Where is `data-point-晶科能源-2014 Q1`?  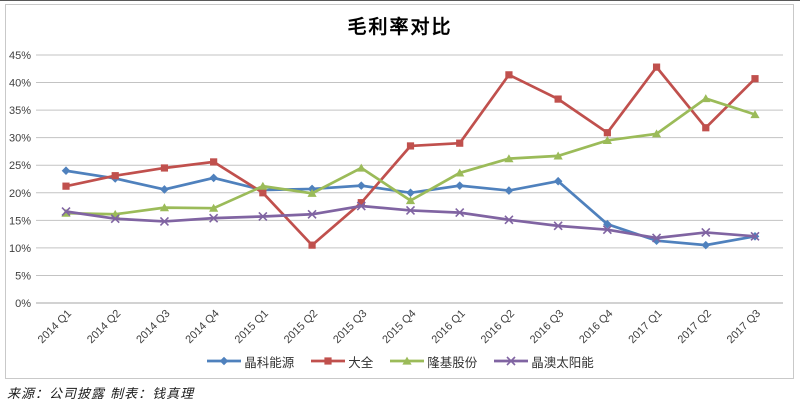 data-point-晶科能源-2014 Q1 is located at coordinates (66, 171).